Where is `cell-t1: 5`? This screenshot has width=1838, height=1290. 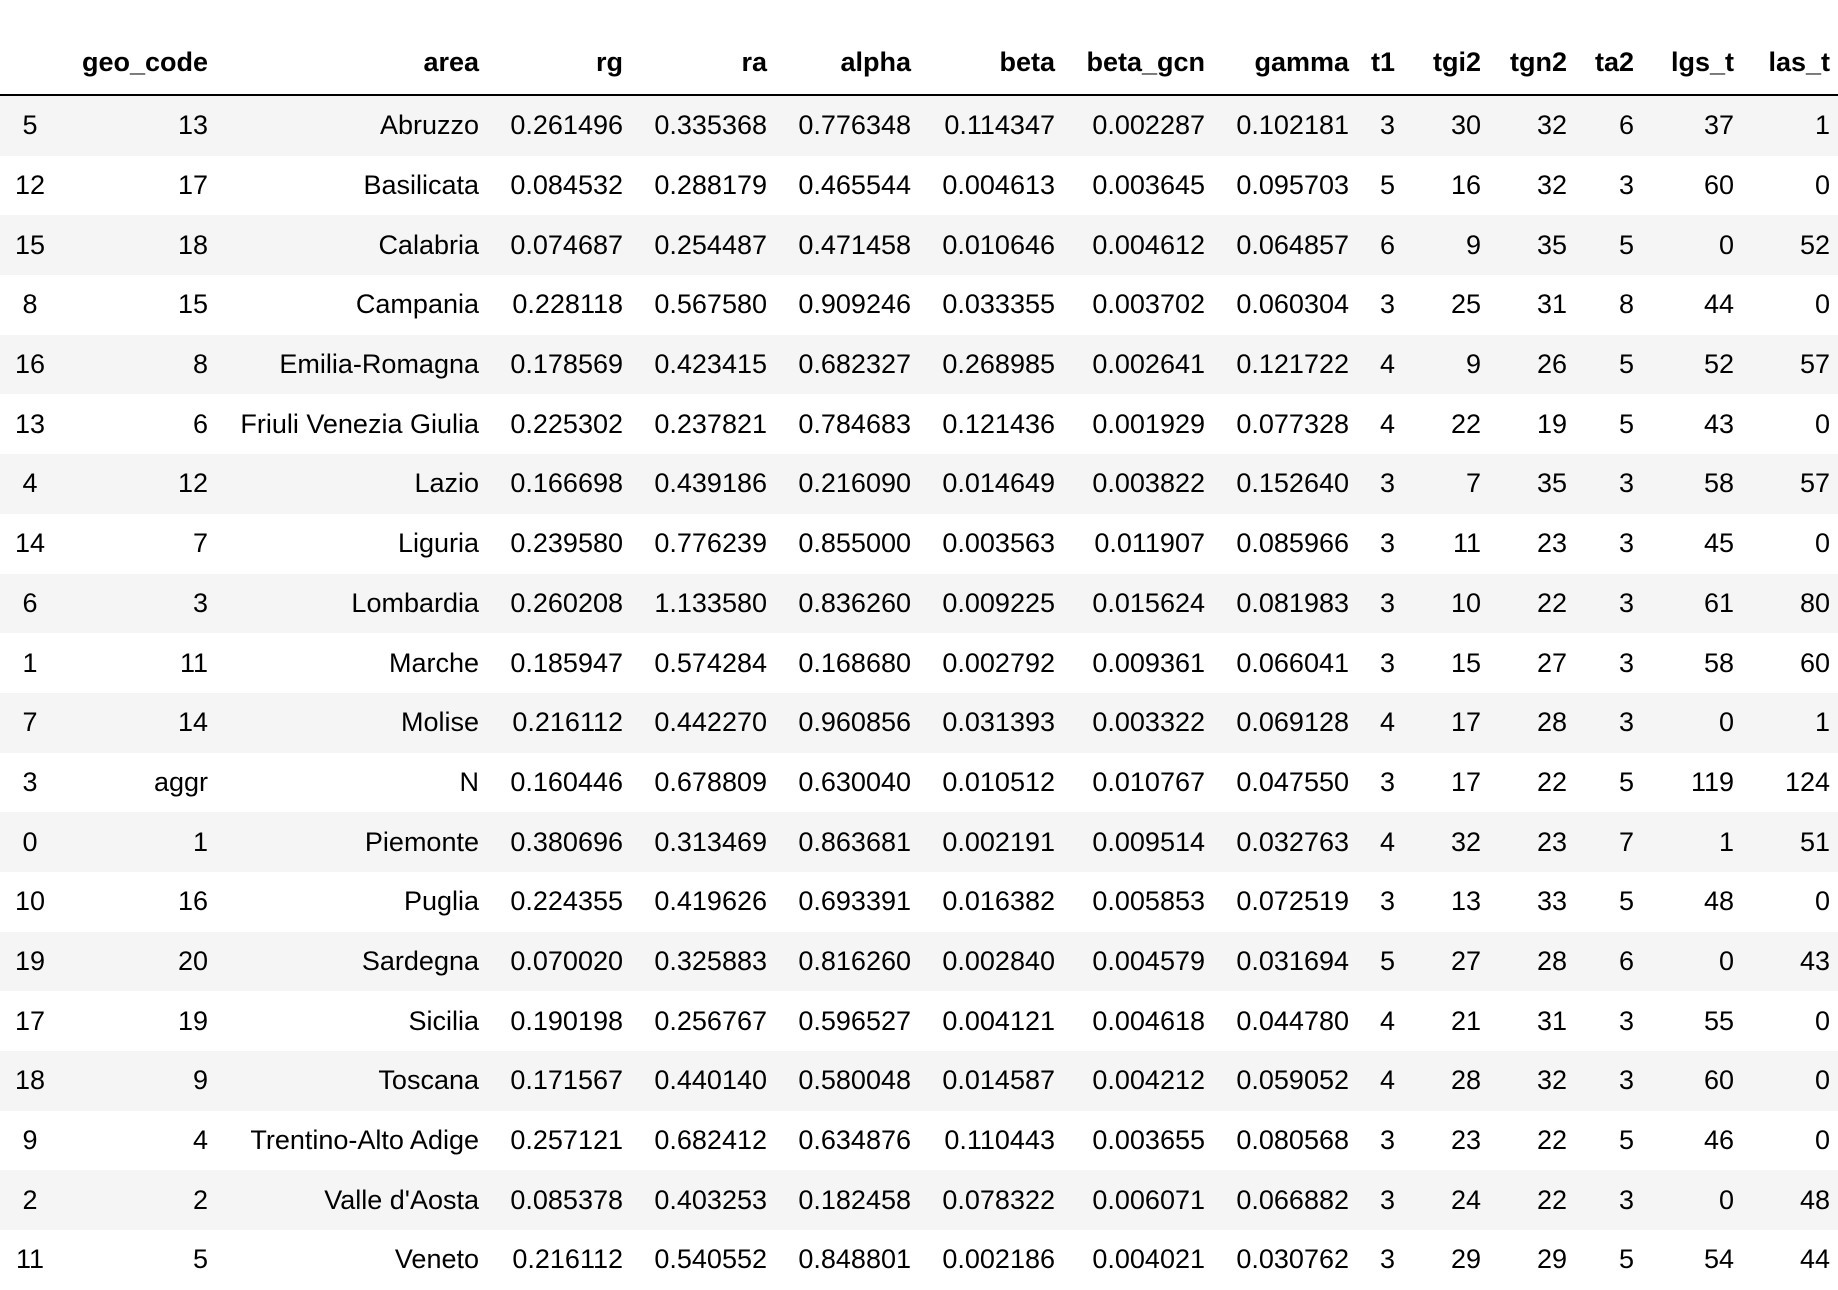 cell-t1: 5 is located at coordinates (1387, 185).